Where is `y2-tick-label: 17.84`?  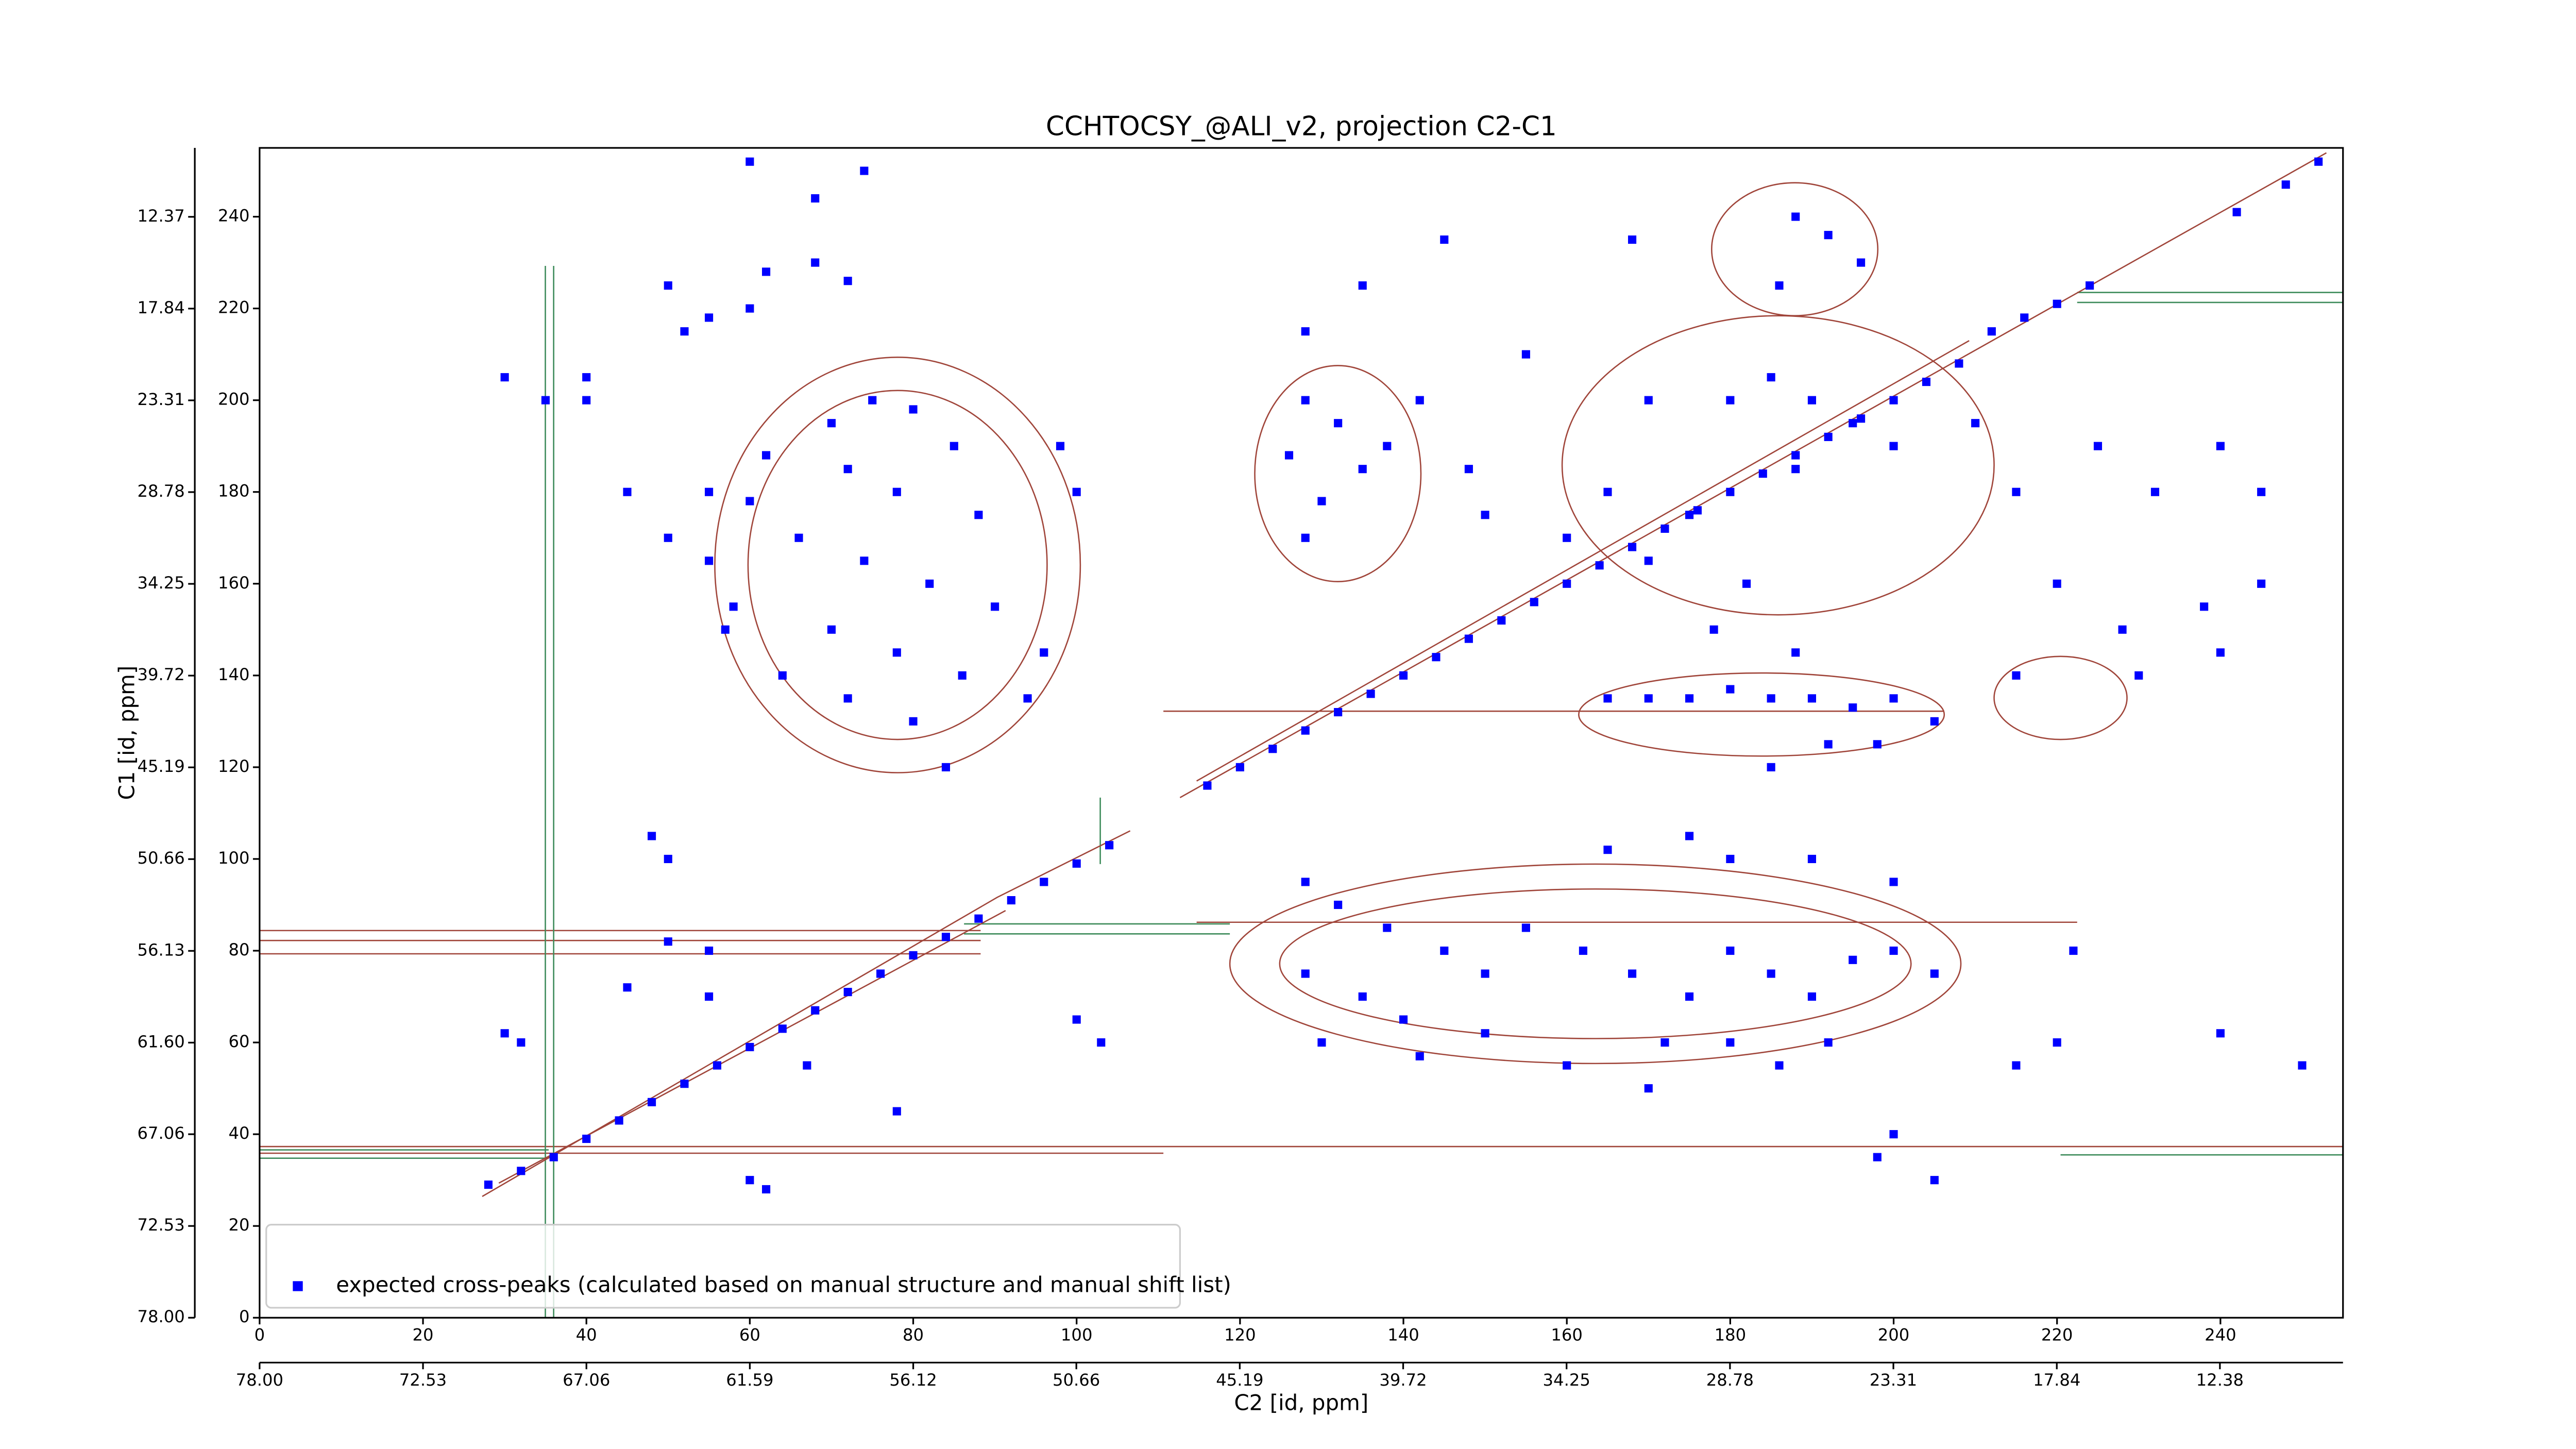
y2-tick-label: 17.84 is located at coordinates (160, 307).